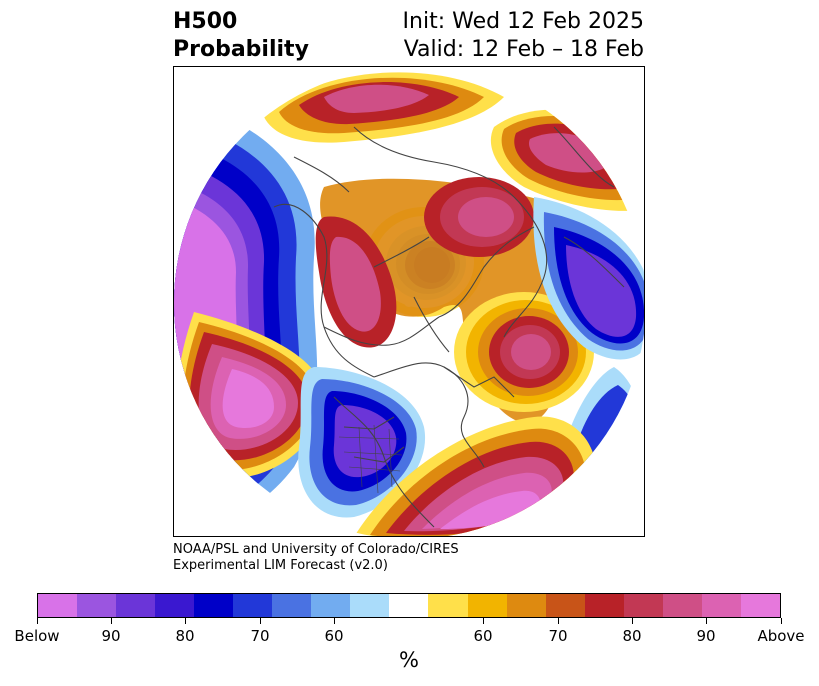 The width and height of the screenshot is (819, 686). I want to click on colorbar-tick-label-5: 60, so click(483, 636).